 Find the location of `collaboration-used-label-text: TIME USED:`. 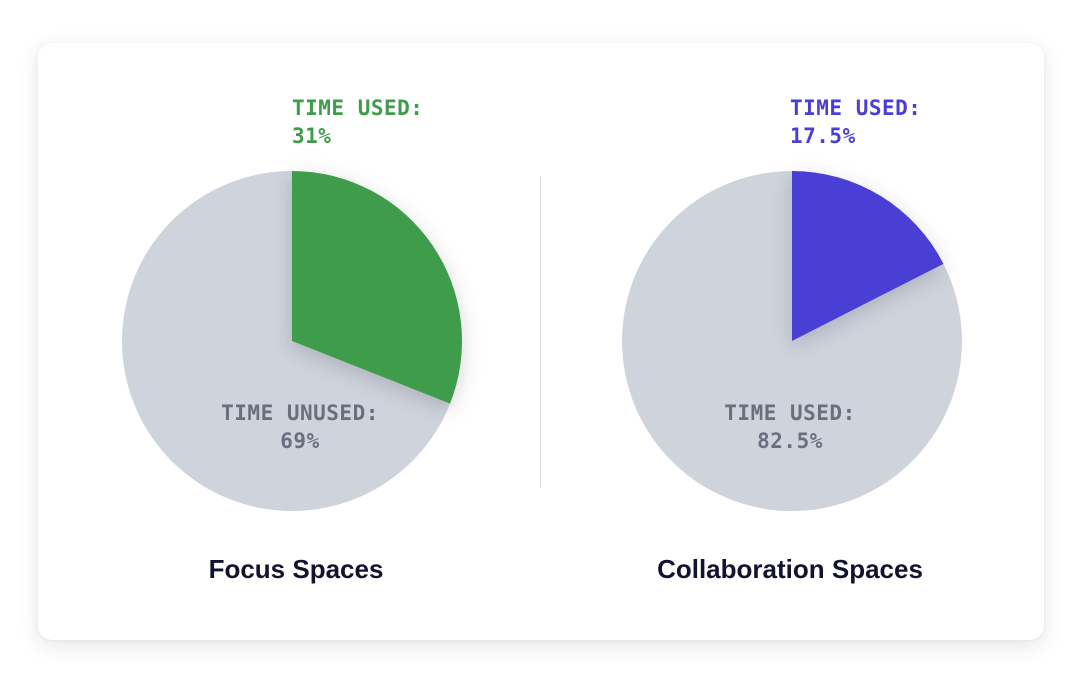

collaboration-used-label-text: TIME USED: is located at coordinates (856, 108).